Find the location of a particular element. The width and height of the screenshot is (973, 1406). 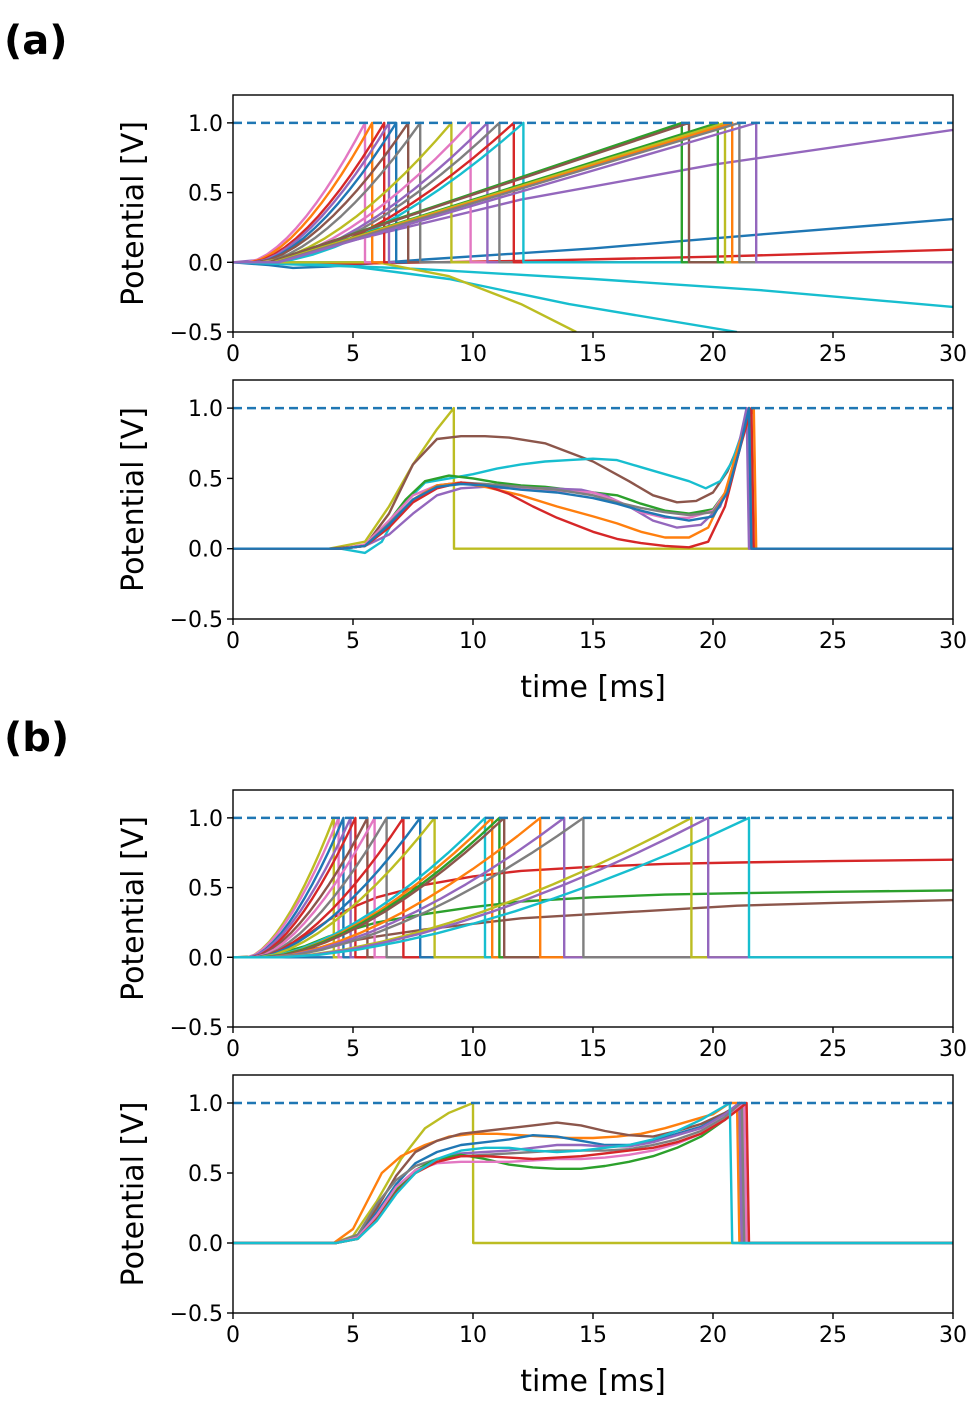

panel-label-a: (a) is located at coordinates (36, 41).